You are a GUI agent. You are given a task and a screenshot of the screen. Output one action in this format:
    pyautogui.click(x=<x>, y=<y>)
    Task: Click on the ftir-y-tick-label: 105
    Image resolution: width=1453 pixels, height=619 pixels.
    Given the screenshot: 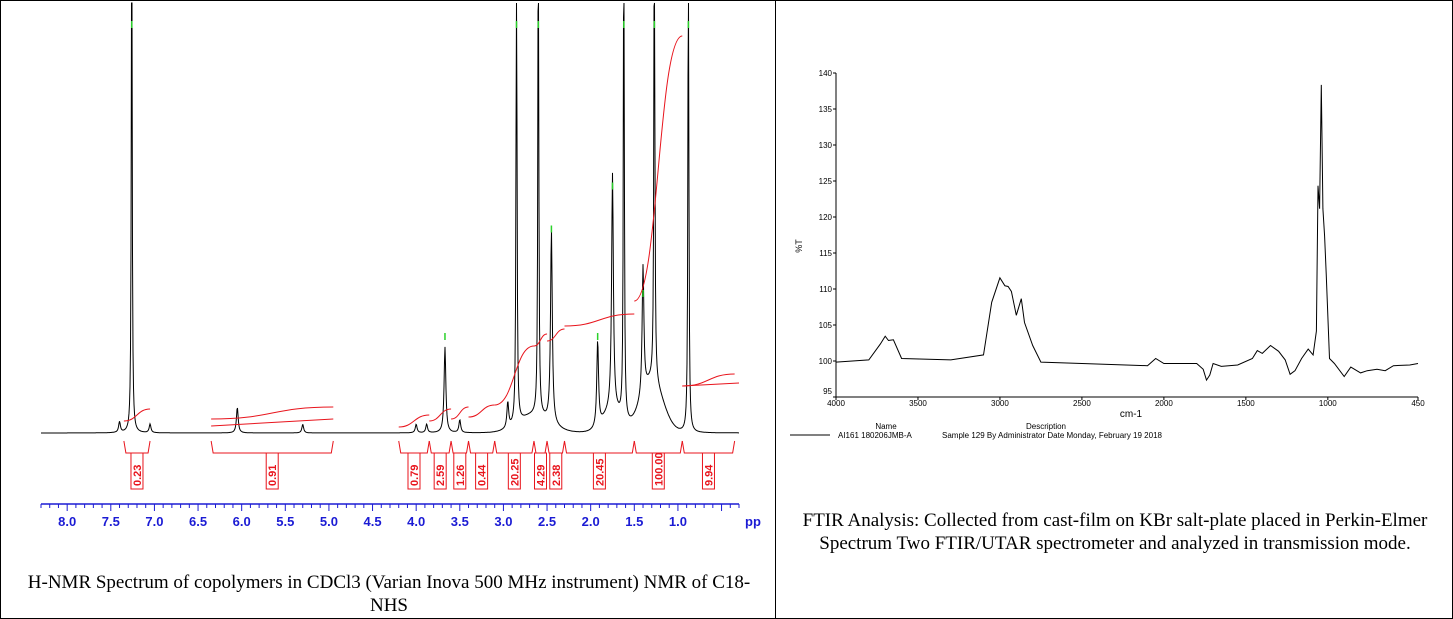 What is the action you would take?
    pyautogui.click(x=826, y=325)
    